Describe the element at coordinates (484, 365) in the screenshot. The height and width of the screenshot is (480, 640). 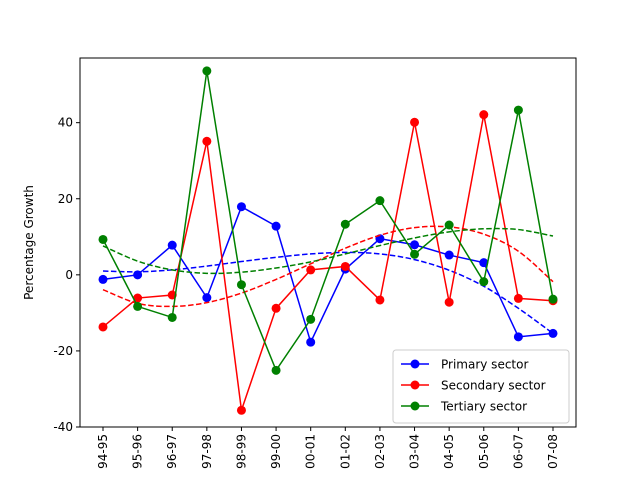
I see `legend-label-primary-sector: Primary sector` at that location.